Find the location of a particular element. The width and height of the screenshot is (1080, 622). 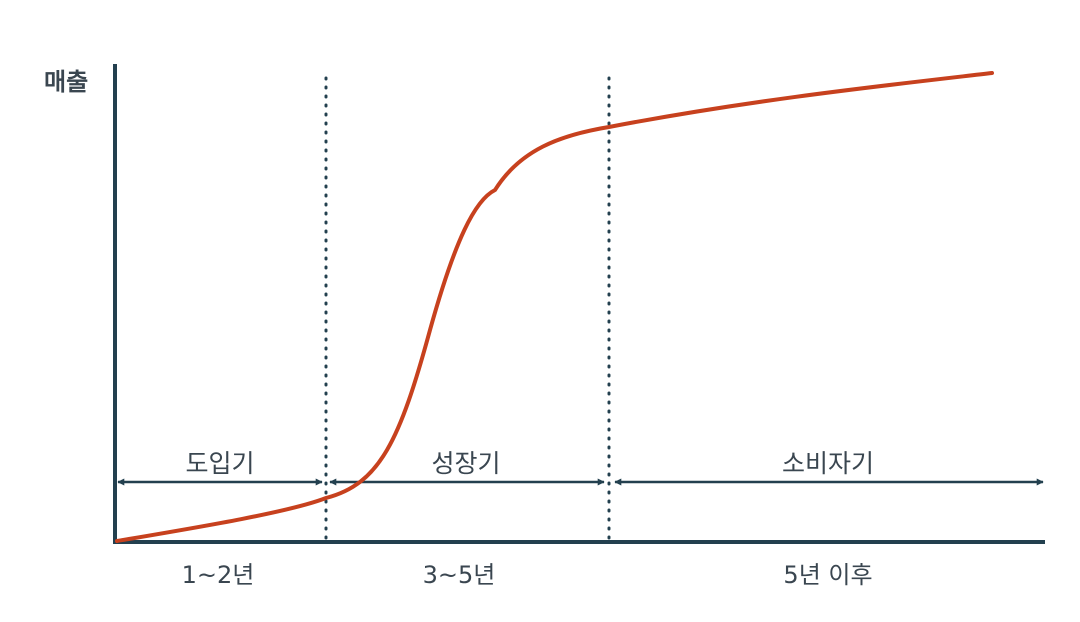

period-label-growth: 3~5년 is located at coordinates (459, 575).